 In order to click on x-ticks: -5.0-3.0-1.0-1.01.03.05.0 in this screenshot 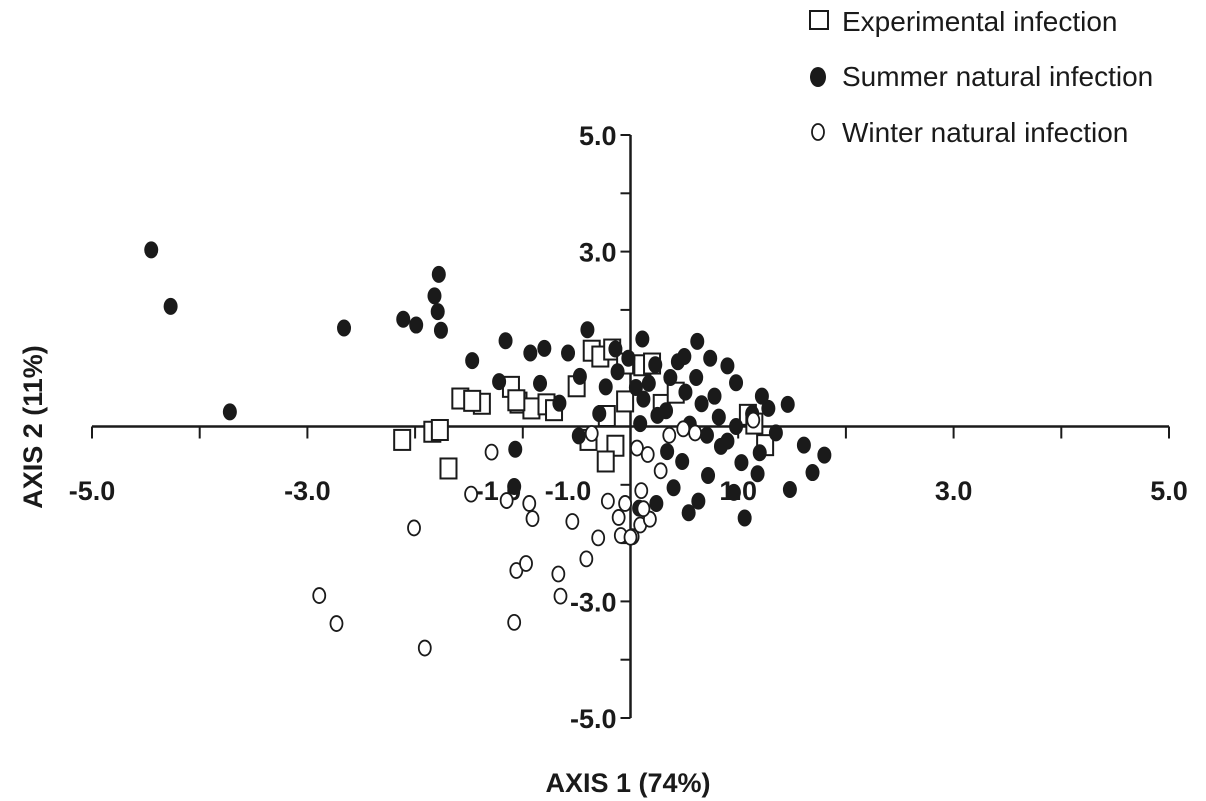, I will do `click(628, 466)`.